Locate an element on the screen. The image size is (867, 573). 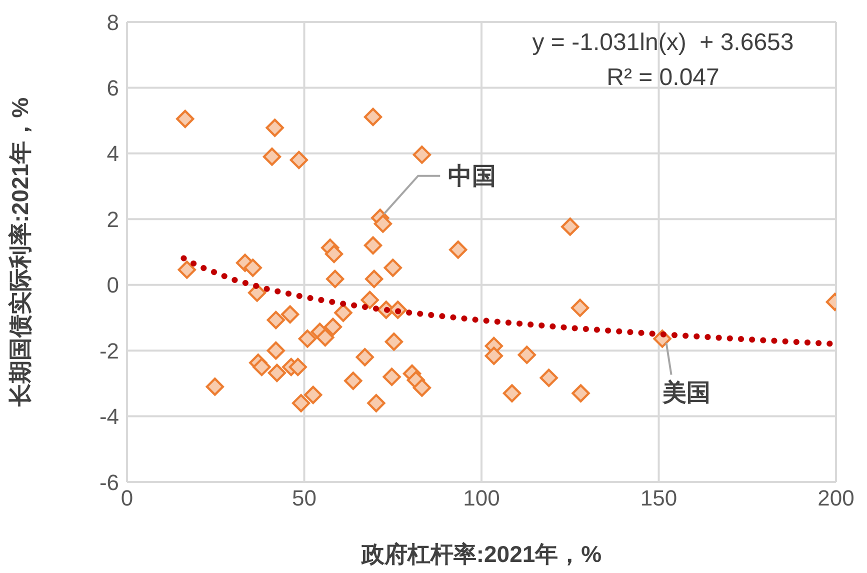
x-tick-label: 150 is located at coordinates (659, 498).